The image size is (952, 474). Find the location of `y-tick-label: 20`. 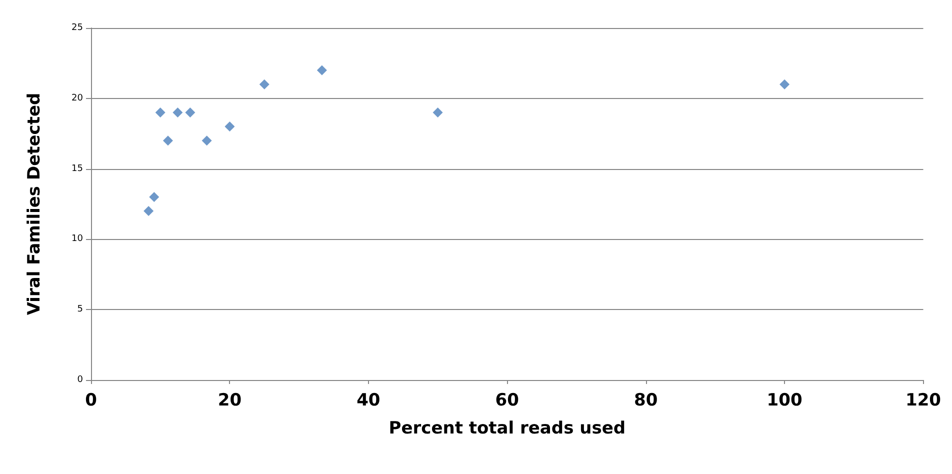

y-tick-label: 20 is located at coordinates (78, 98).